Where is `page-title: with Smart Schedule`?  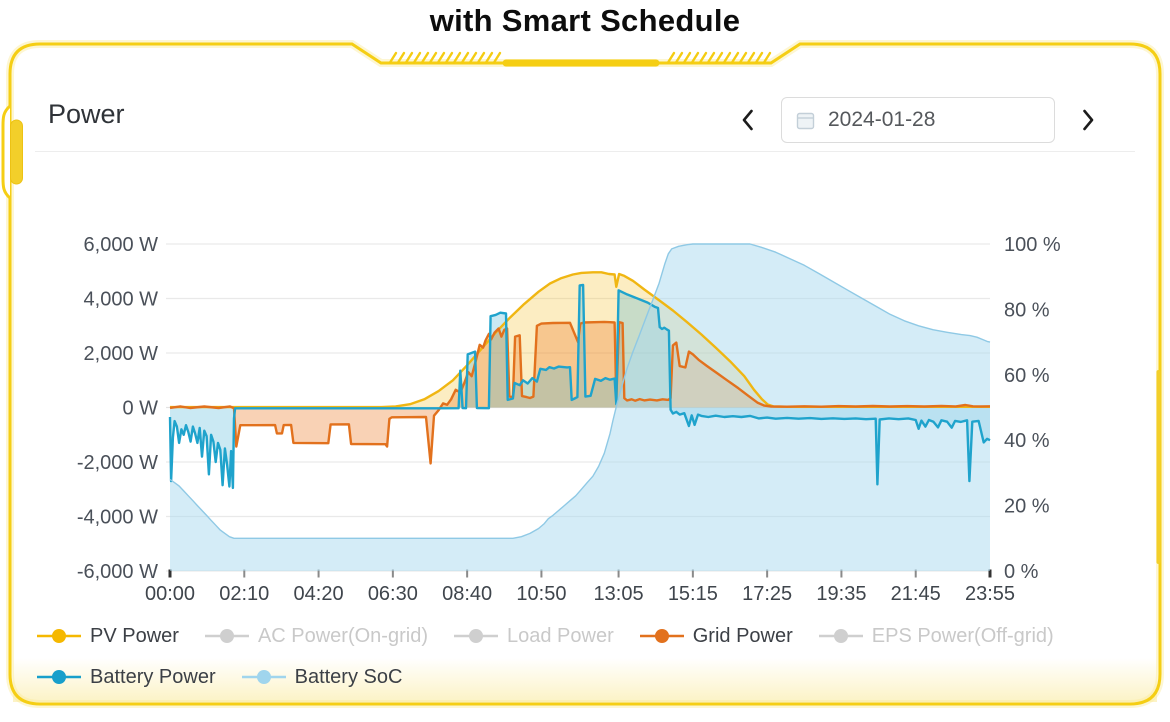
page-title: with Smart Schedule is located at coordinates (585, 20).